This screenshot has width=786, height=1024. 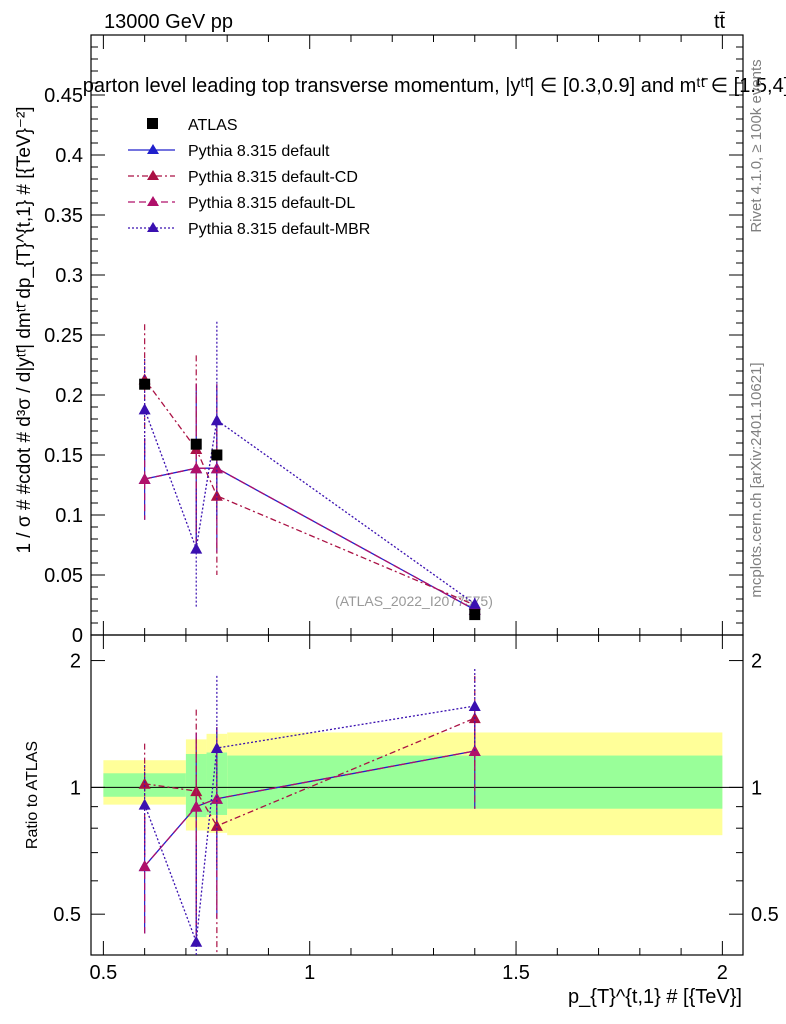 What do you see at coordinates (259, 151) in the screenshot?
I see `legend-entry-default: Pythia 8.315 default` at bounding box center [259, 151].